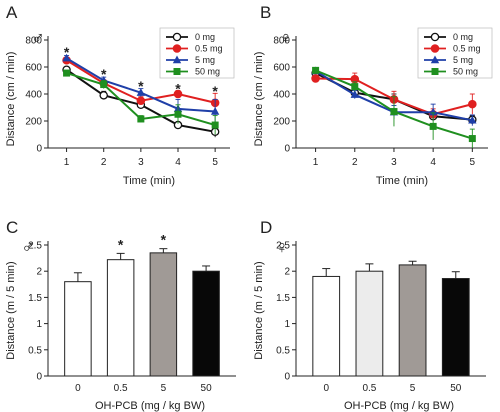  What do you see at coordinates (435, 71) in the screenshot?
I see `data-point-s3-legend` at bounding box center [435, 71].